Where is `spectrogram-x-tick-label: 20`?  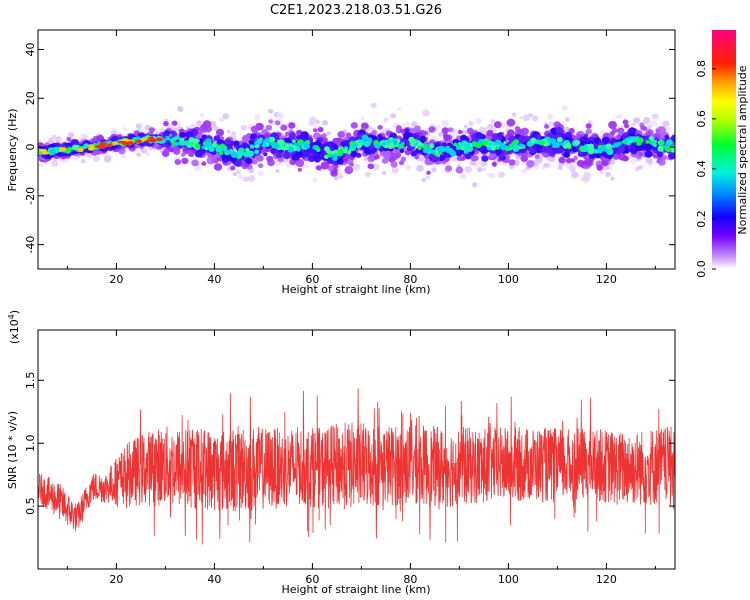
spectrogram-x-tick-label: 20 is located at coordinates (116, 279).